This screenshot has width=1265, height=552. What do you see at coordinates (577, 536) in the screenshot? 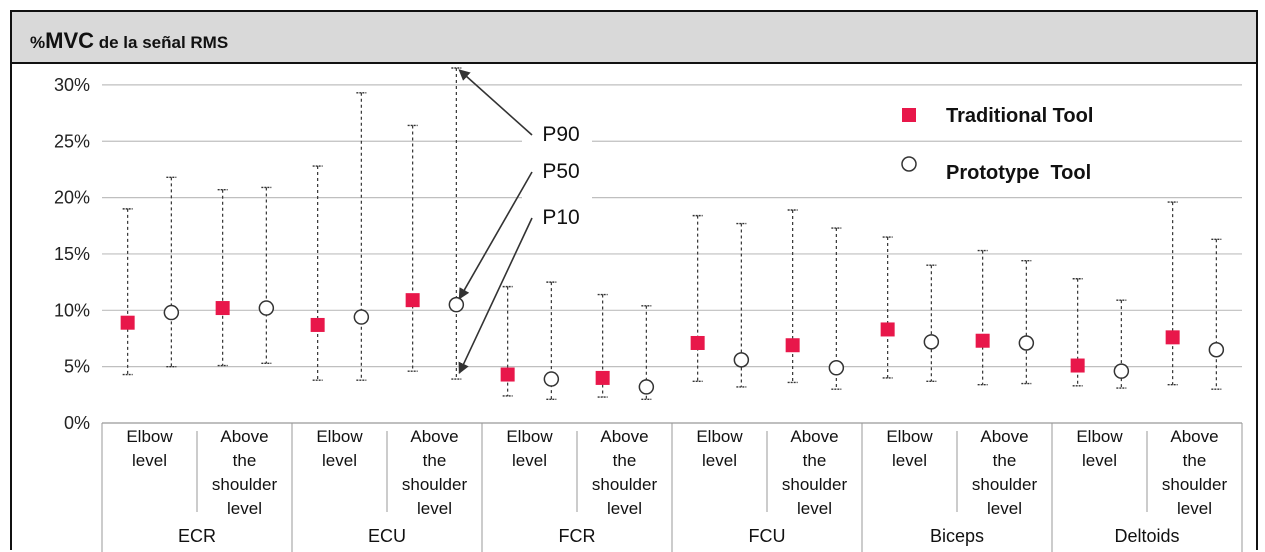
I see `group-label: FCR` at bounding box center [577, 536].